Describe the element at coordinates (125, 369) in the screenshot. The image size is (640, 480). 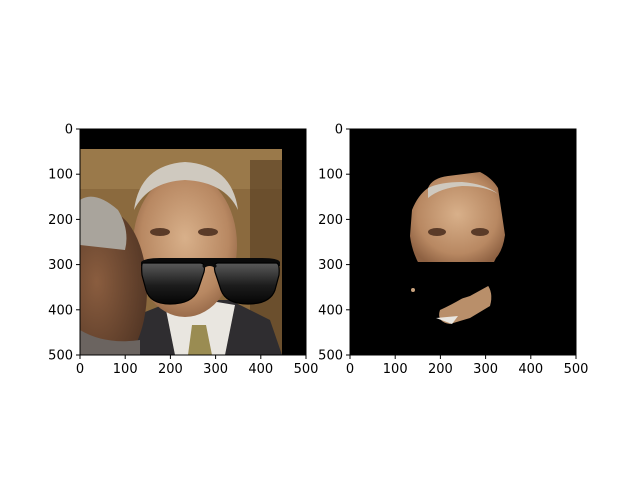
I see `left-x-tick-label: 100` at that location.